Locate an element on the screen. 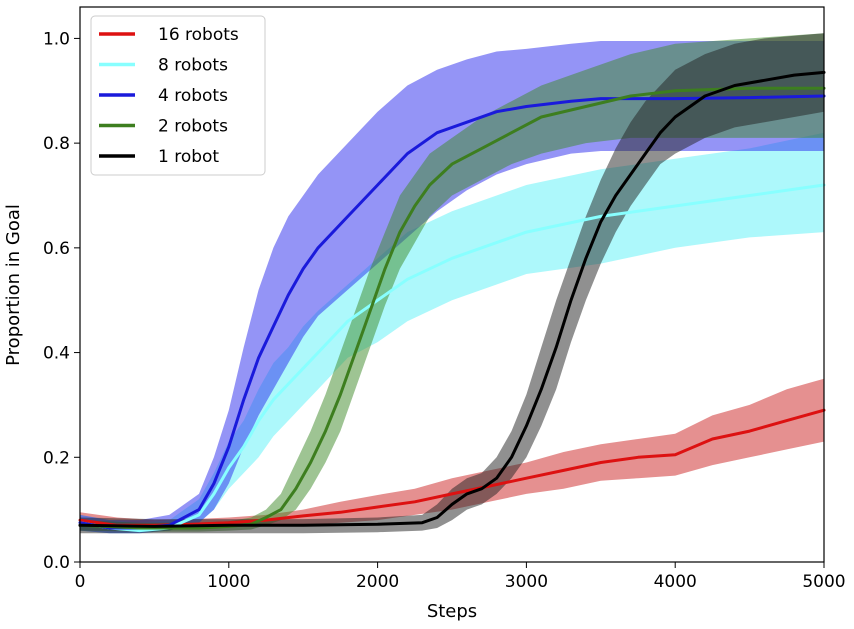 The image size is (854, 629). y-tick-label: 0.2 is located at coordinates (56, 458).